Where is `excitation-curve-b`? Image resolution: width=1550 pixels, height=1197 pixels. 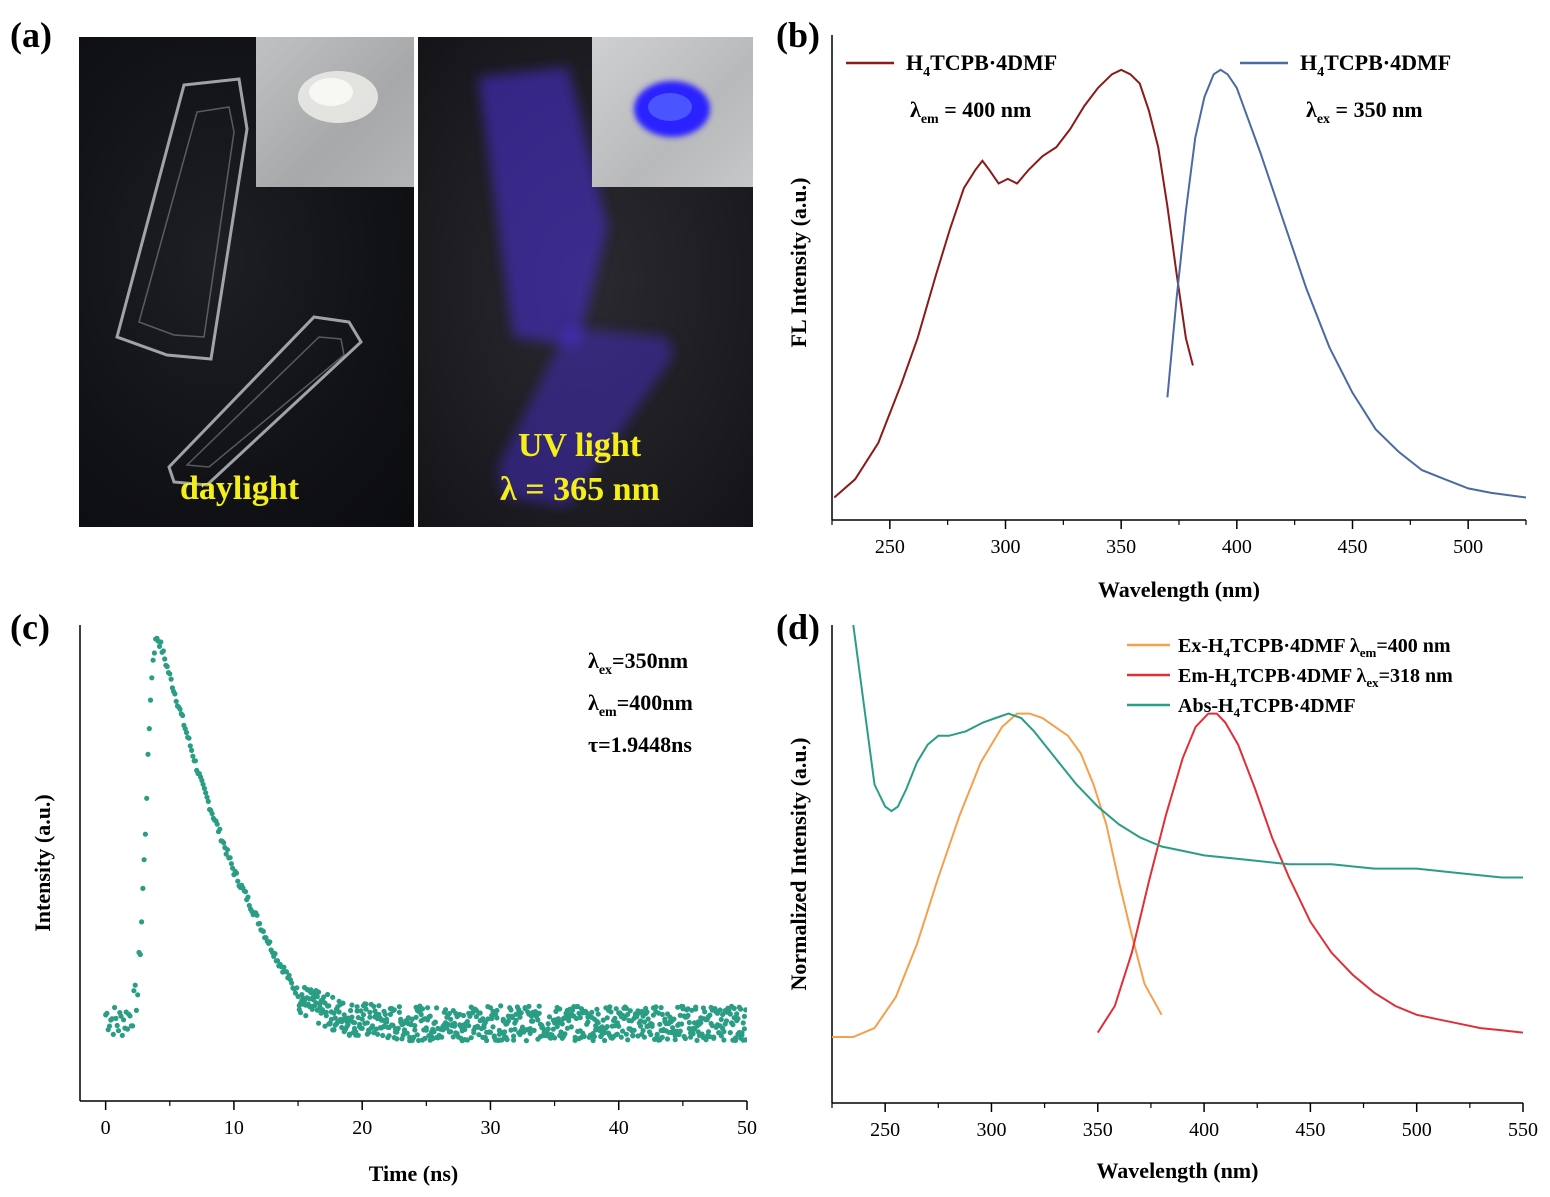 excitation-curve-b is located at coordinates (1013, 283).